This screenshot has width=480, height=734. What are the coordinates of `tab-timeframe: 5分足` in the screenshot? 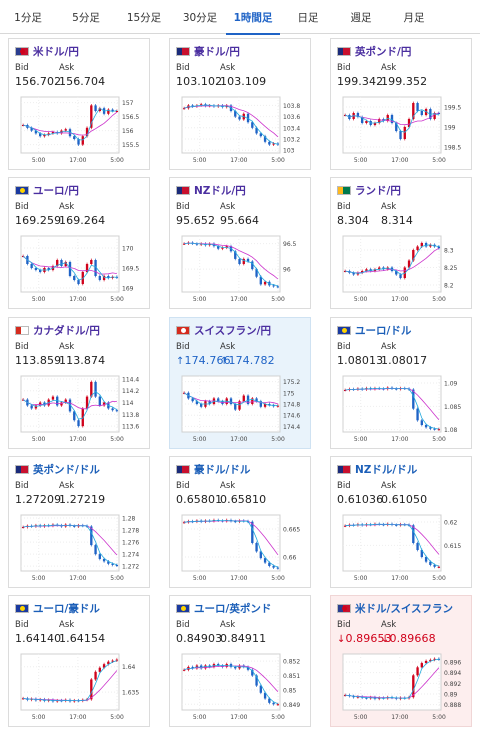 It's located at (86, 18).